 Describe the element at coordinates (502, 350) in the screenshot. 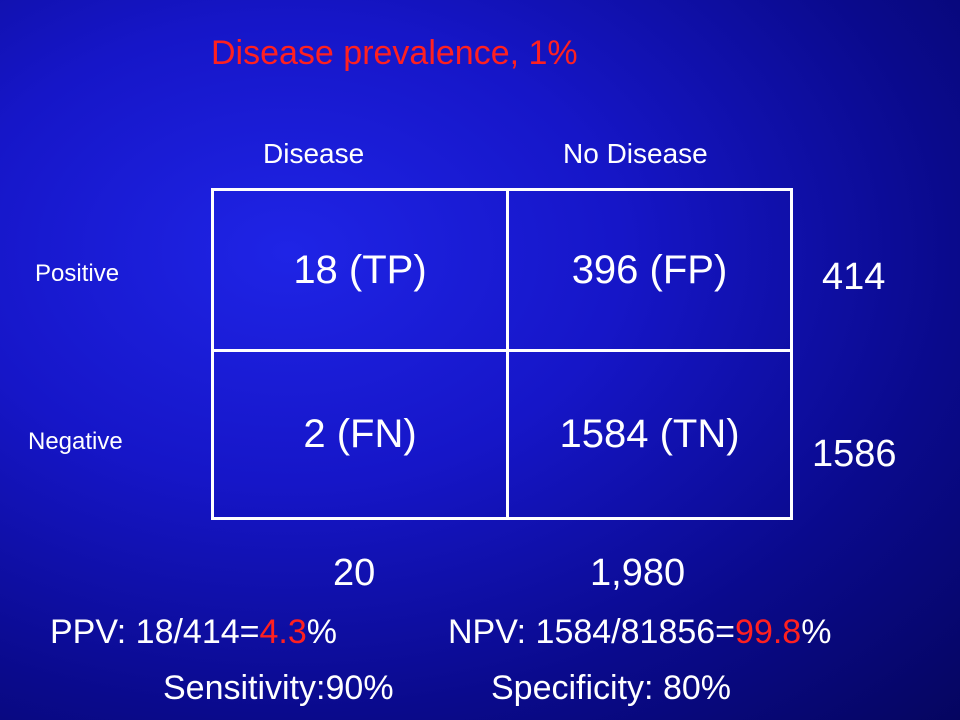

I see `table-divider-horizontal` at that location.